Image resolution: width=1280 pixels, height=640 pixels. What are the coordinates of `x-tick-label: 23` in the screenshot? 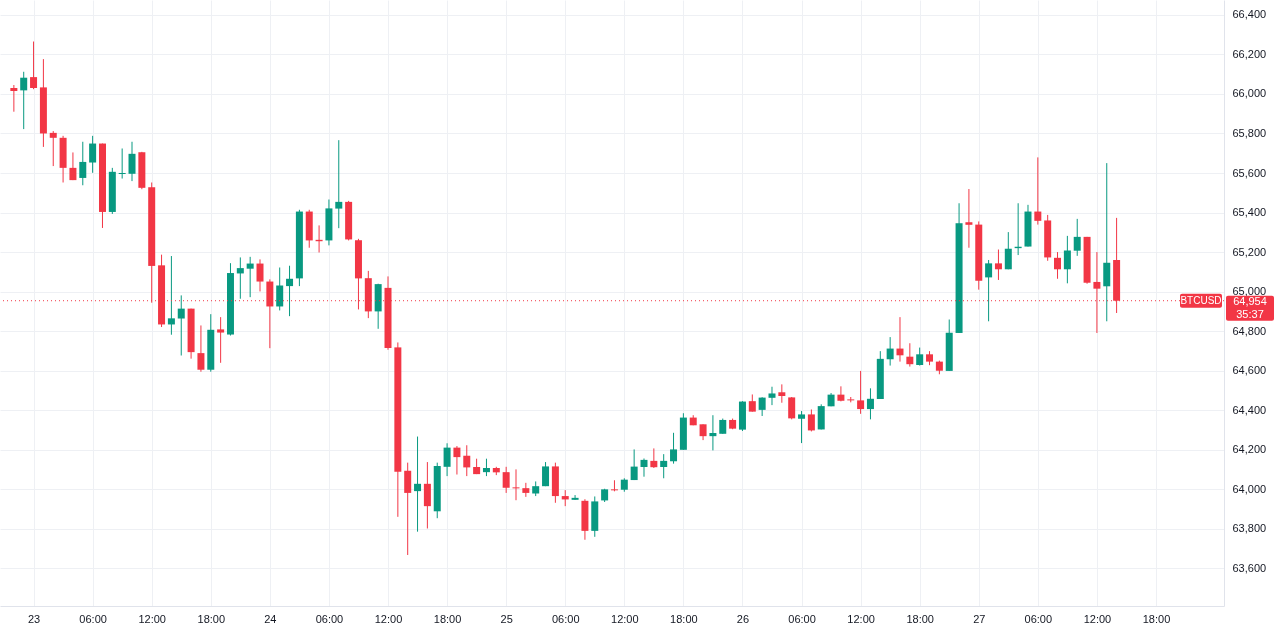 It's located at (34, 618).